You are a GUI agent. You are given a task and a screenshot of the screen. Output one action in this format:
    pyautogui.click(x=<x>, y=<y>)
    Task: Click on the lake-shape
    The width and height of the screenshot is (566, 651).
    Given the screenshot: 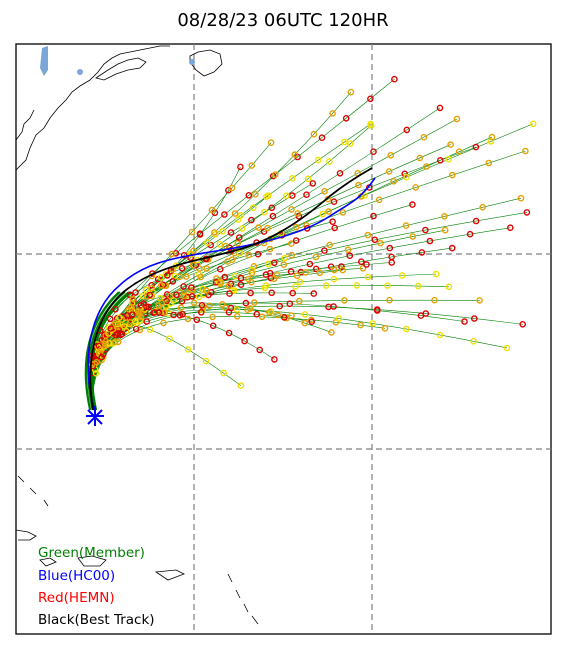 What is the action you would take?
    pyautogui.click(x=80, y=72)
    